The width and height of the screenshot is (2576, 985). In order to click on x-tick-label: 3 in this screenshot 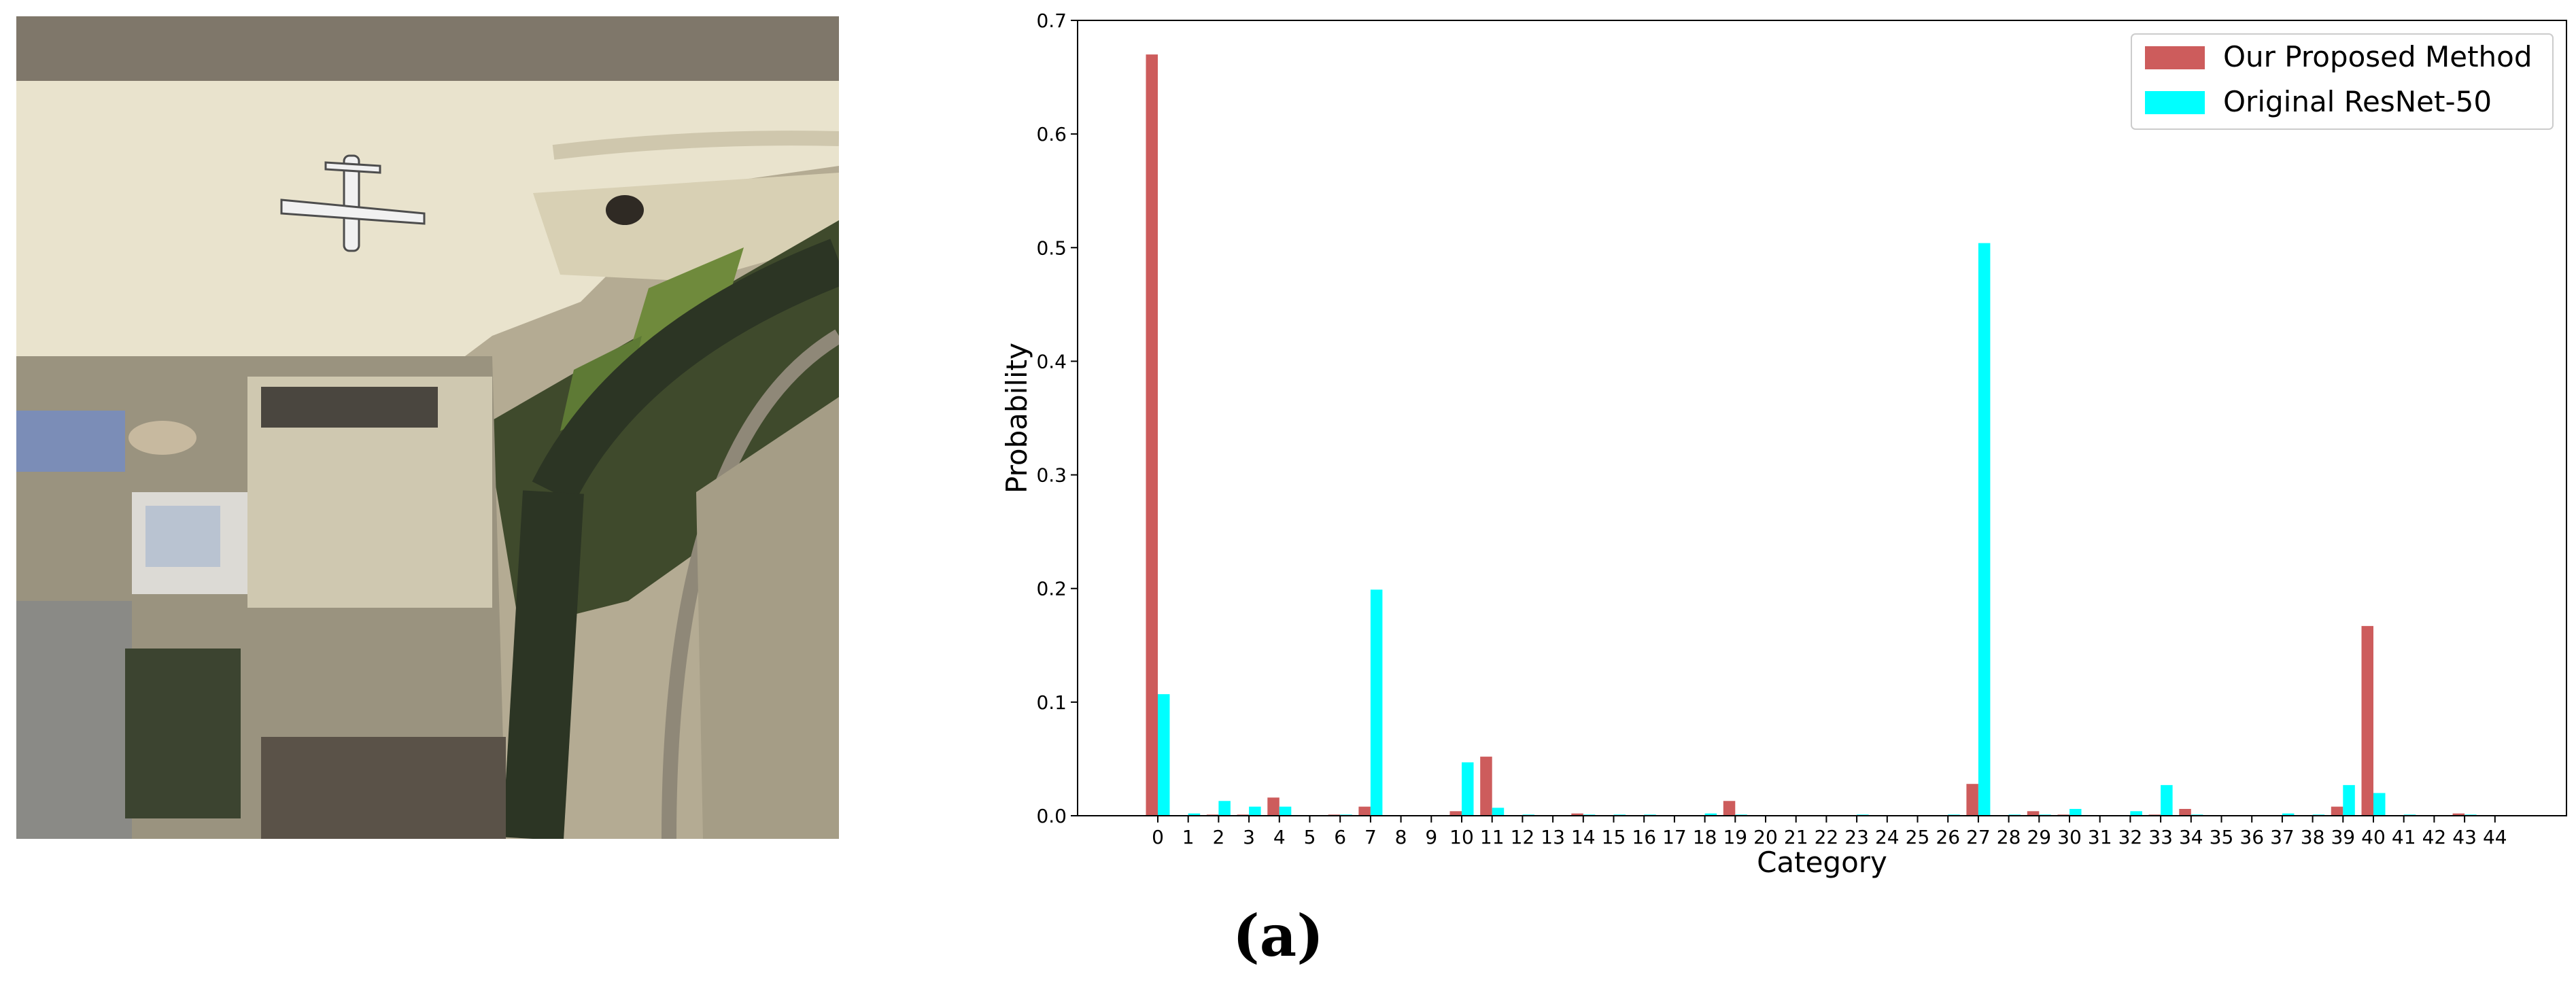, I will do `click(1249, 837)`.